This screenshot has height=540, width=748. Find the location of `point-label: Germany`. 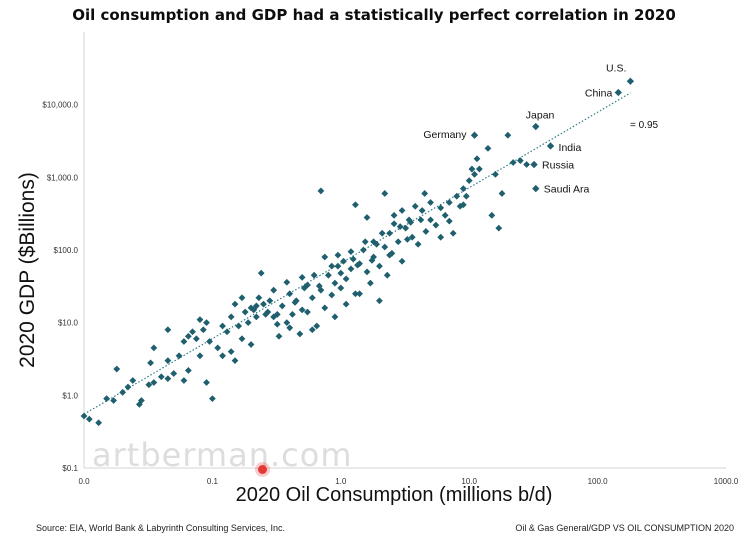

point-label: Germany is located at coordinates (445, 135).